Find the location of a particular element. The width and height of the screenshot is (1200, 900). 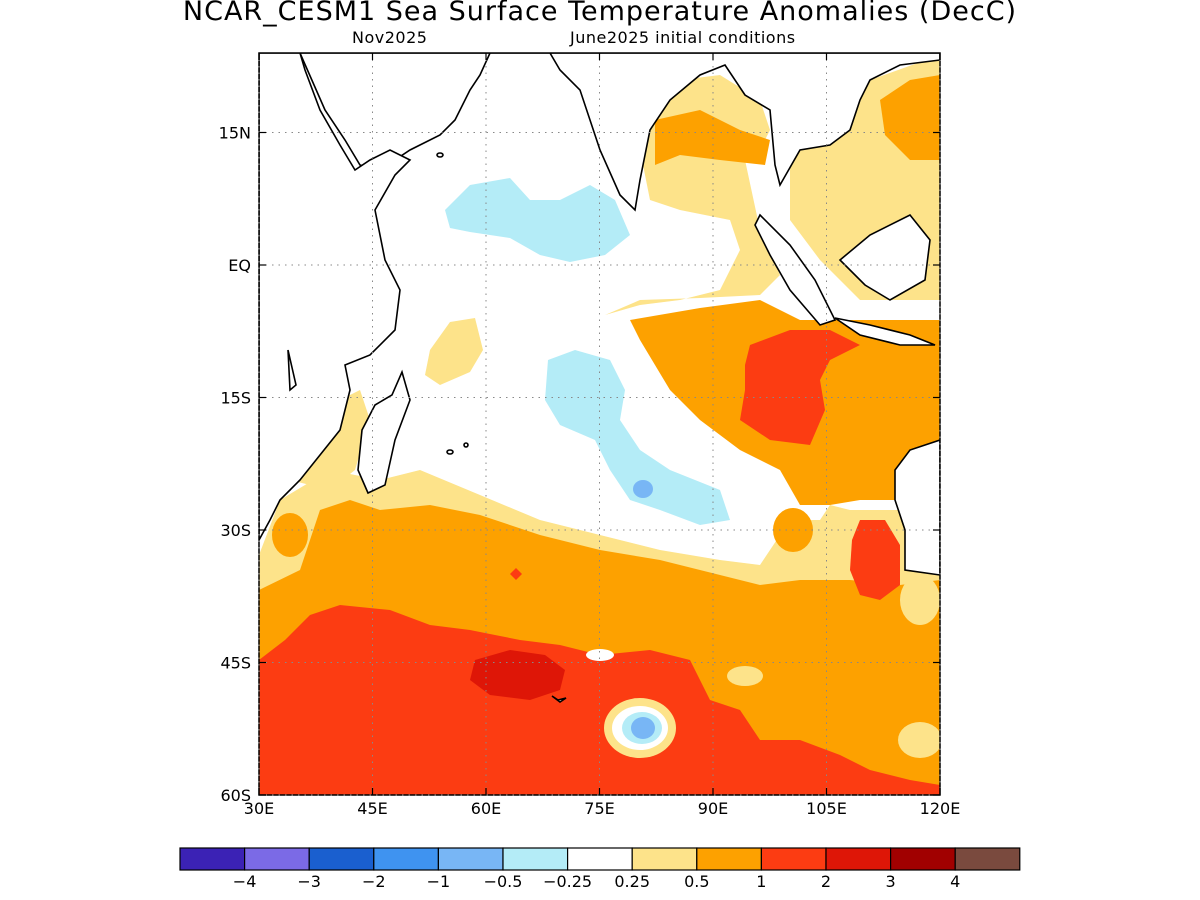

cold-eddy-core is located at coordinates (643, 728).